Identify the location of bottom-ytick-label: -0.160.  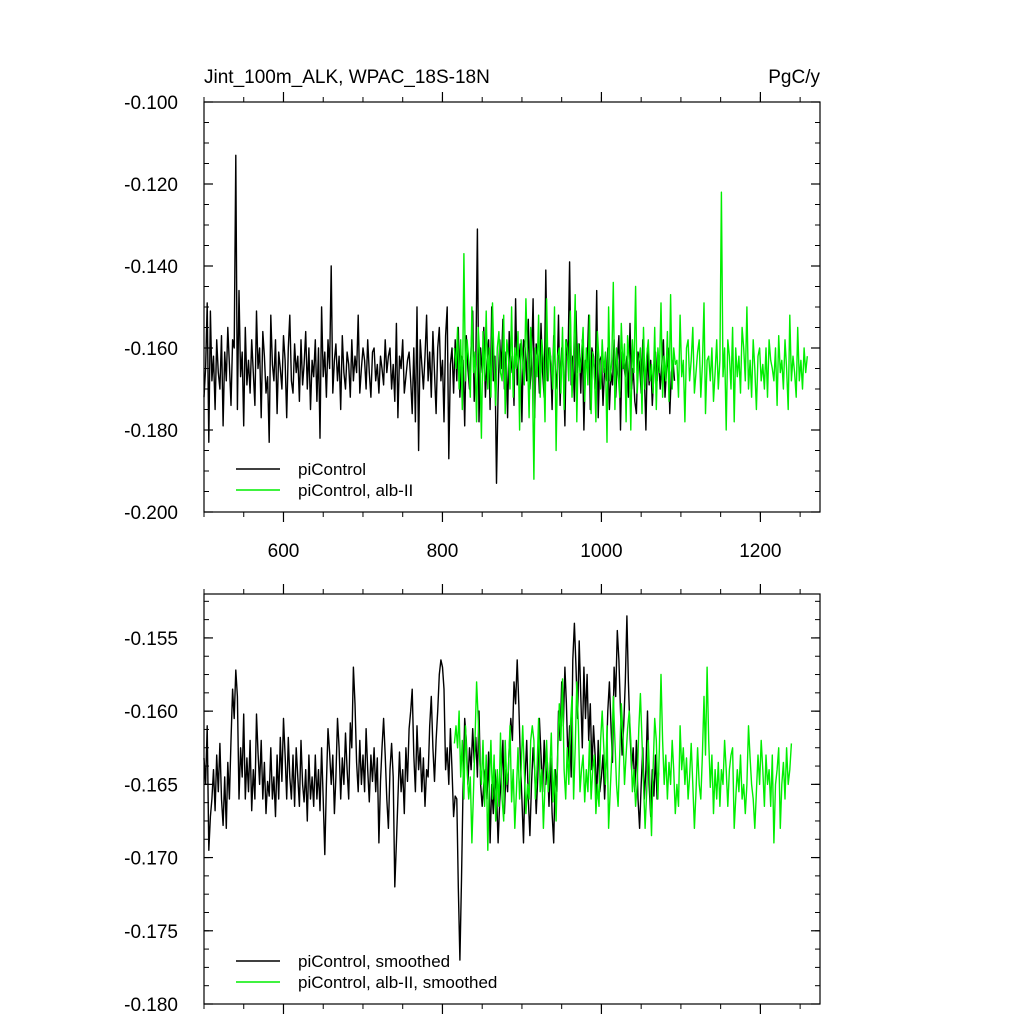
(151, 712).